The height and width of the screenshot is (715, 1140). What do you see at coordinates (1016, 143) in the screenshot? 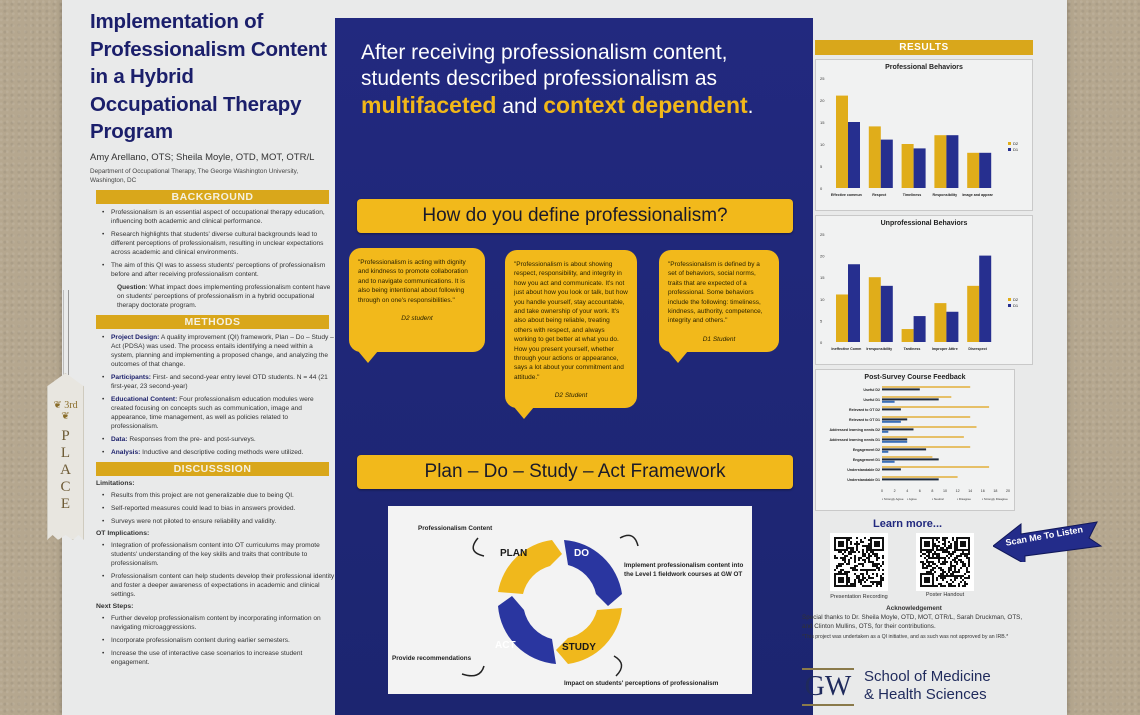
I see `svg-text: D2` at bounding box center [1016, 143].